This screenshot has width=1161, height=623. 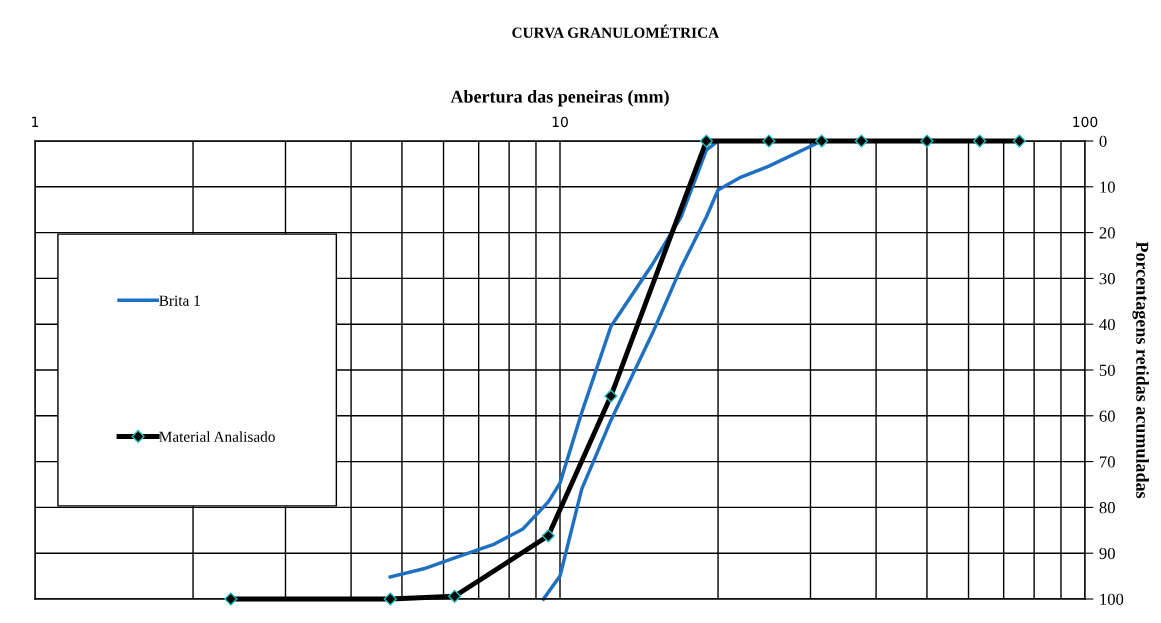 What do you see at coordinates (217, 436) in the screenshot?
I see `legend-label: Material Analisado` at bounding box center [217, 436].